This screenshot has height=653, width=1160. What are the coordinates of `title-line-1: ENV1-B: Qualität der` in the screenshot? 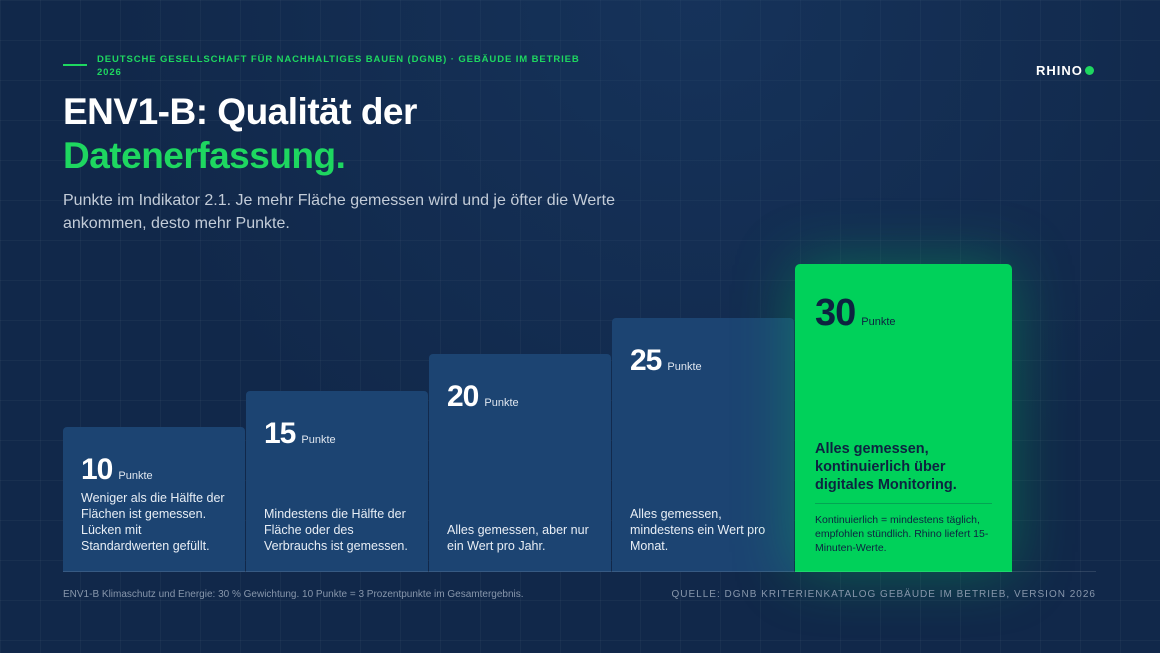 It's located at (240, 111).